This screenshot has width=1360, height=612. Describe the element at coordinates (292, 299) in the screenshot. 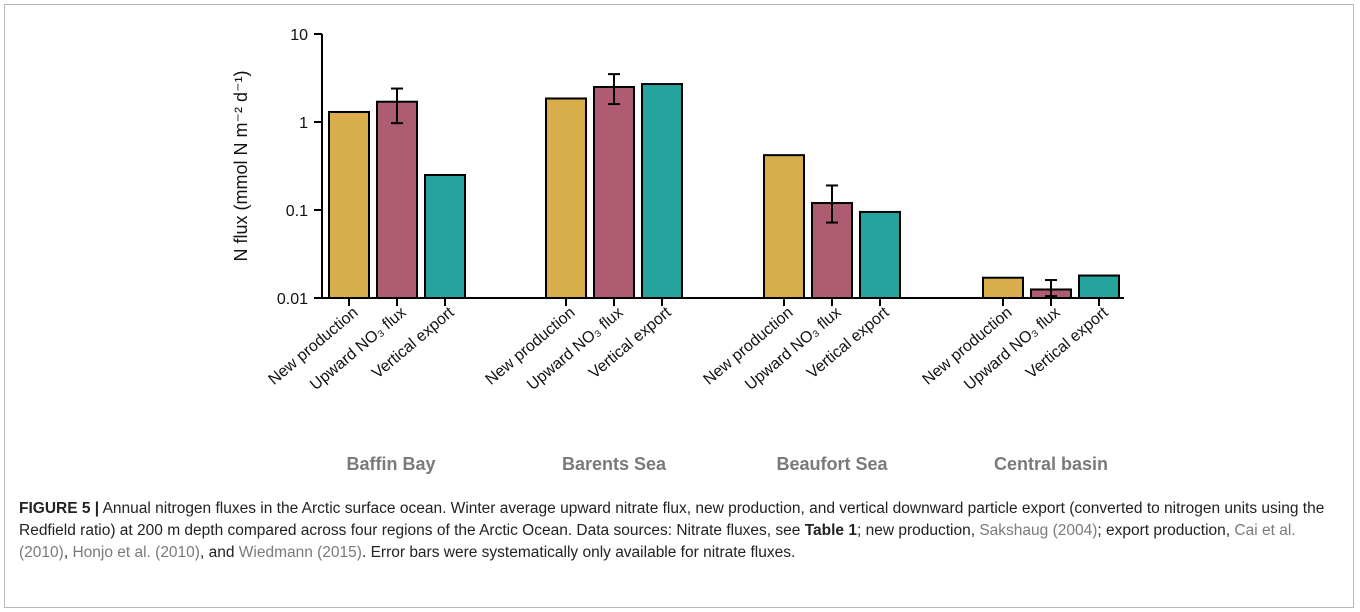

I see `y-tick-label: 0.01` at that location.